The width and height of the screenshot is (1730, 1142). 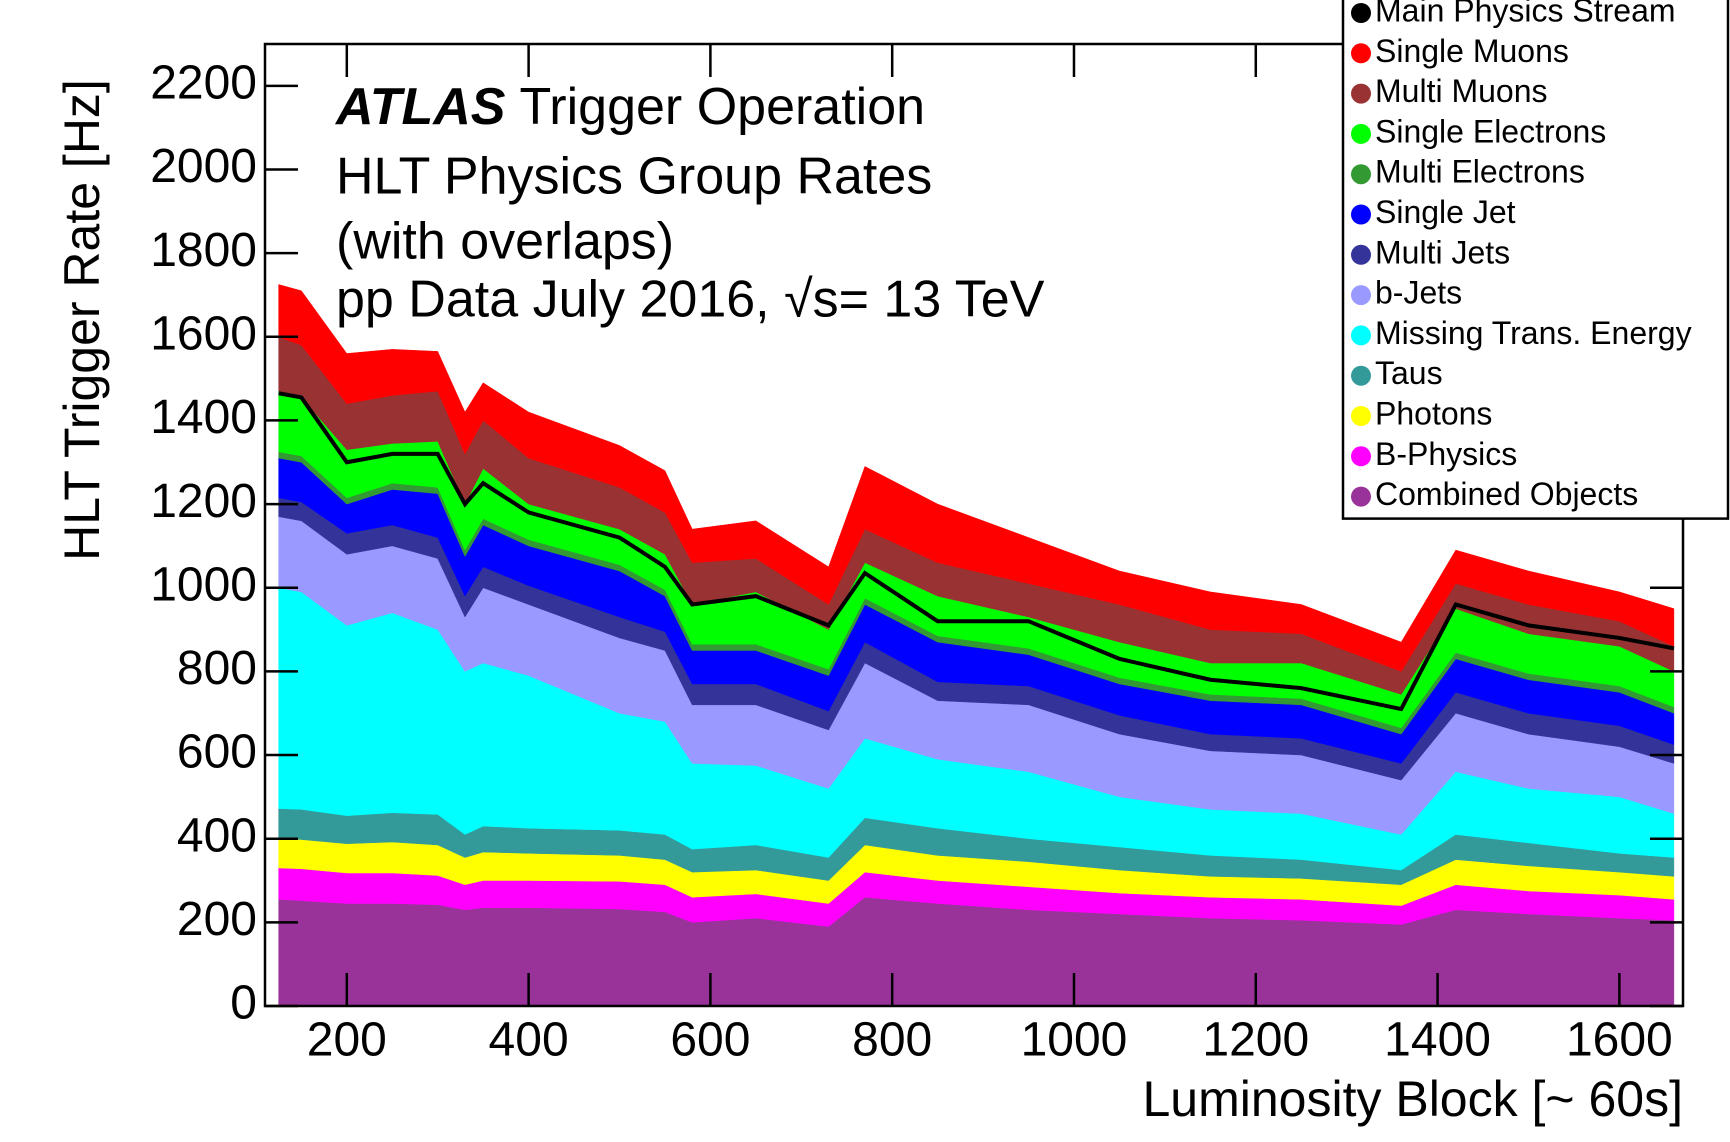 What do you see at coordinates (203, 584) in the screenshot?
I see `y-tick-label: 1000` at bounding box center [203, 584].